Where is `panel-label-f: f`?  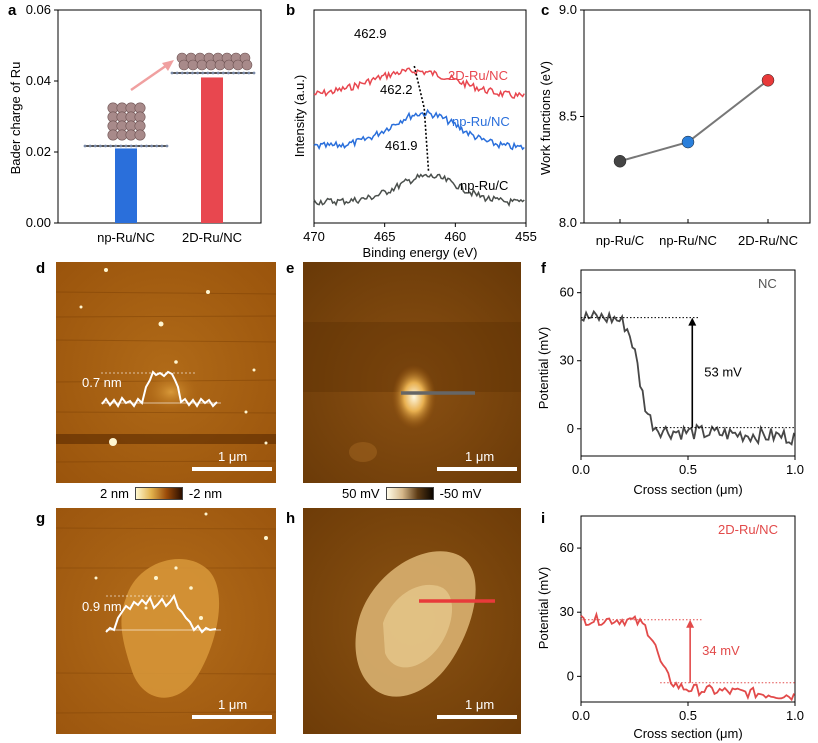 panel-label-f: f is located at coordinates (543, 268).